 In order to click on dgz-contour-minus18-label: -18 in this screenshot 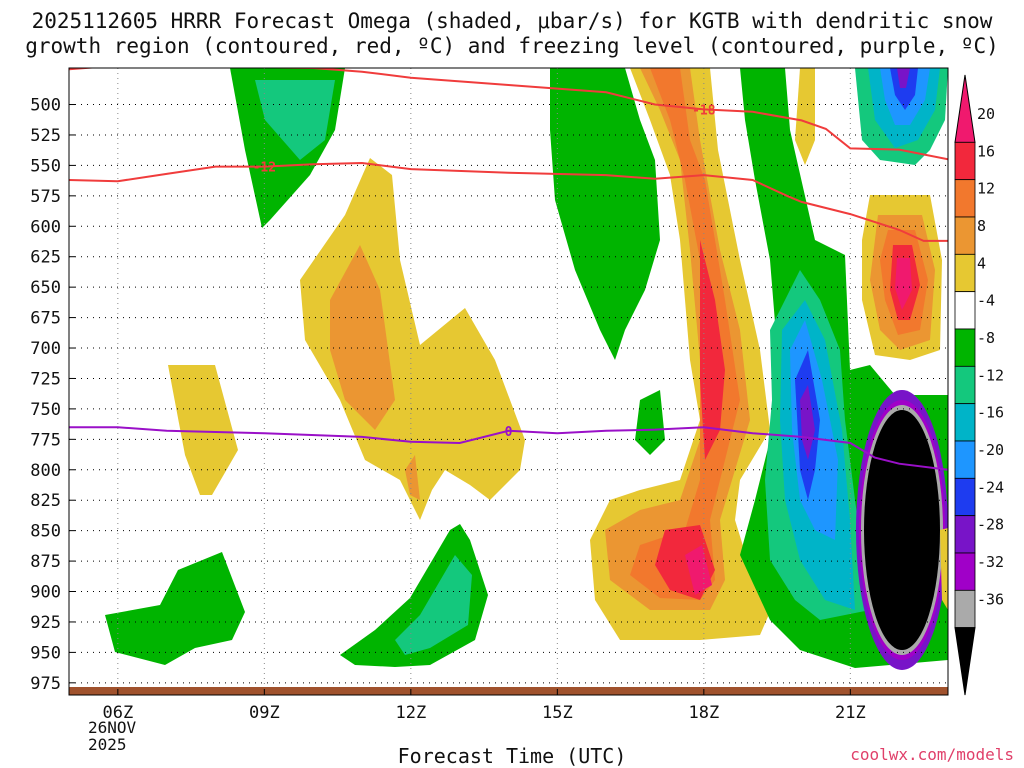, I will do `click(704, 110)`.